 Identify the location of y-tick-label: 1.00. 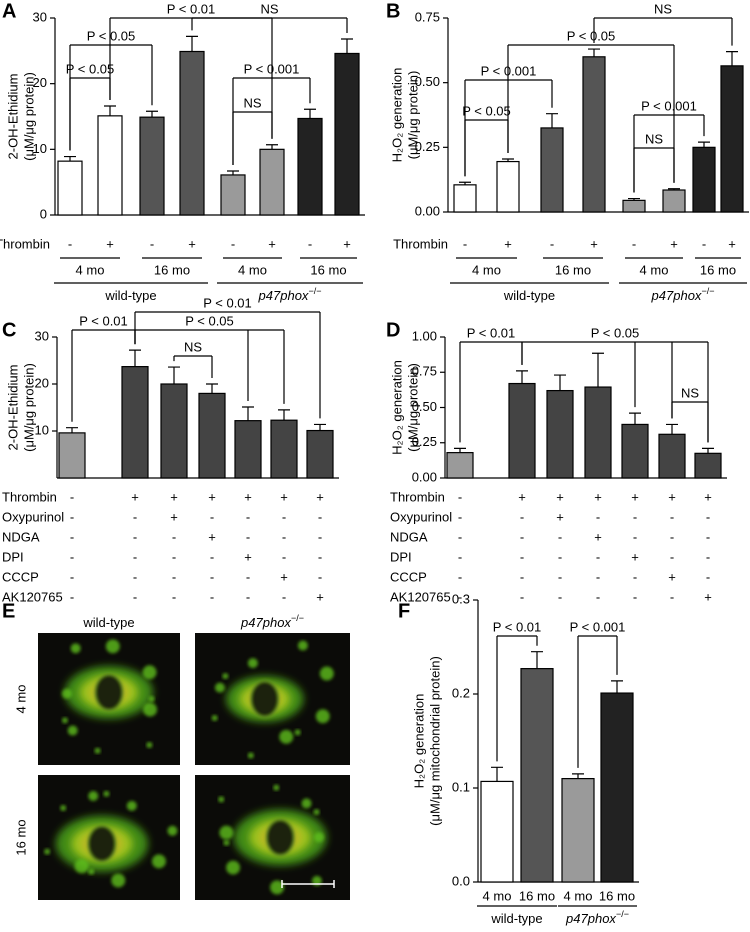
(424, 335).